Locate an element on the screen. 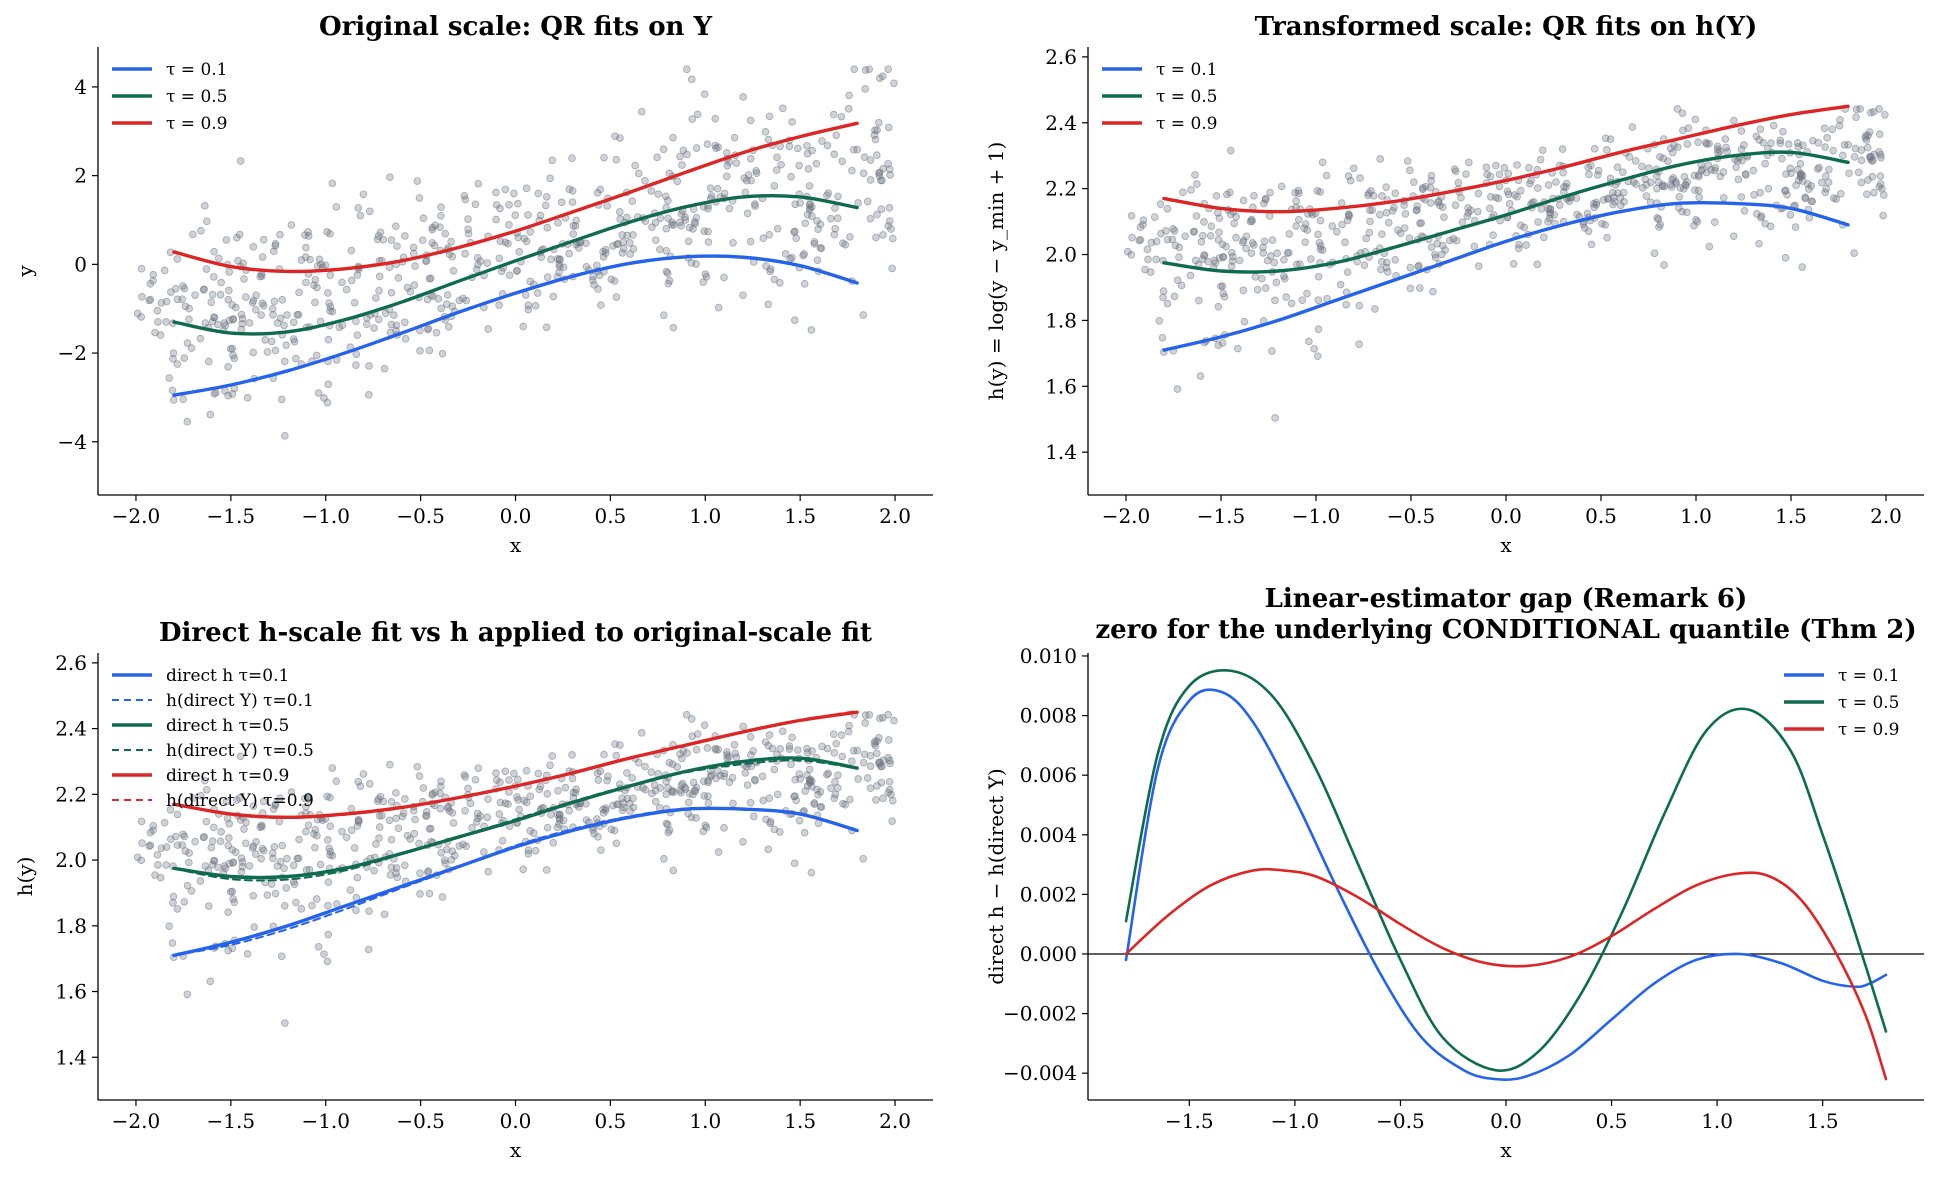 This screenshot has width=1941, height=1177. y-tick-label: 2.2 is located at coordinates (71, 794).